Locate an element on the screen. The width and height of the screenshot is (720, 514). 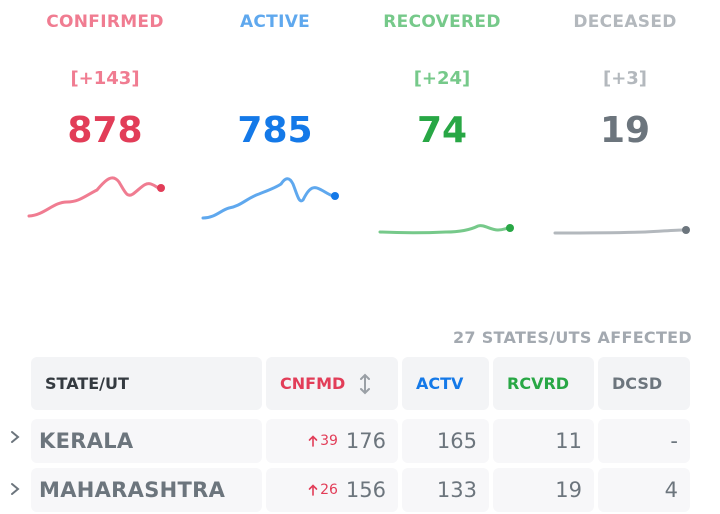
header-deceased: DCSD is located at coordinates (644, 383).